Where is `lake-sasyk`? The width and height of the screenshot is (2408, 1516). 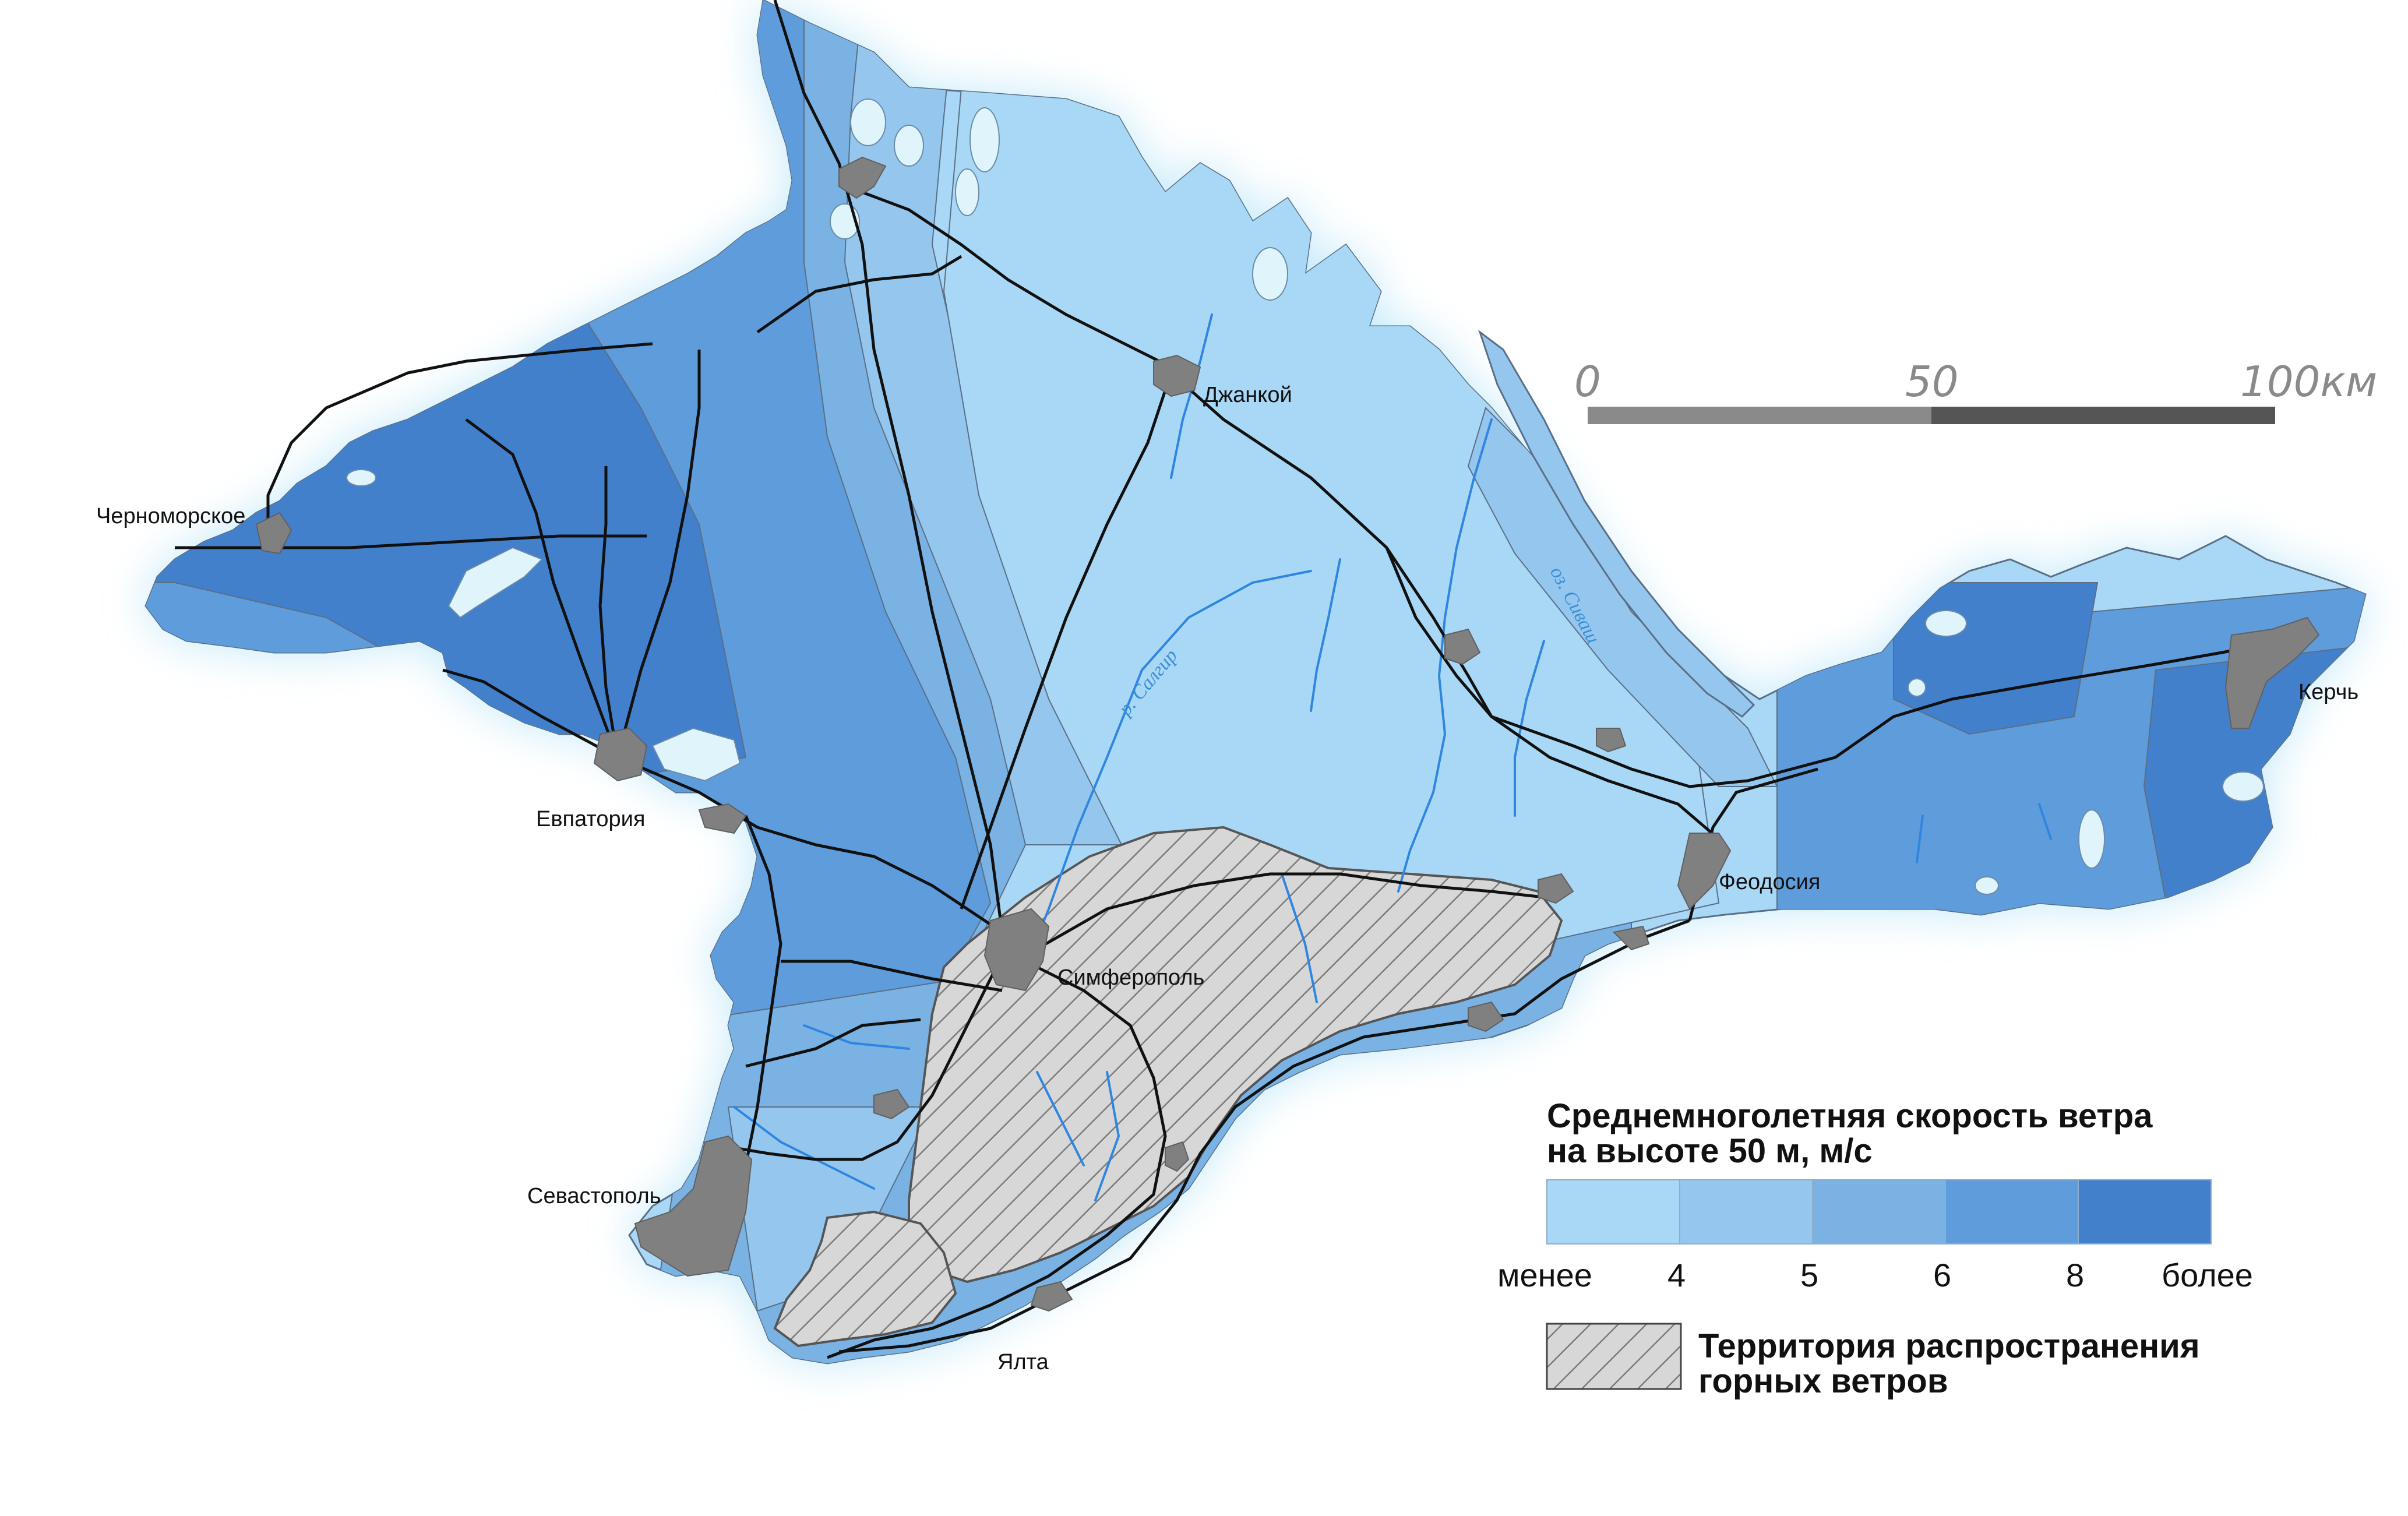
lake-sasyk is located at coordinates (696, 754).